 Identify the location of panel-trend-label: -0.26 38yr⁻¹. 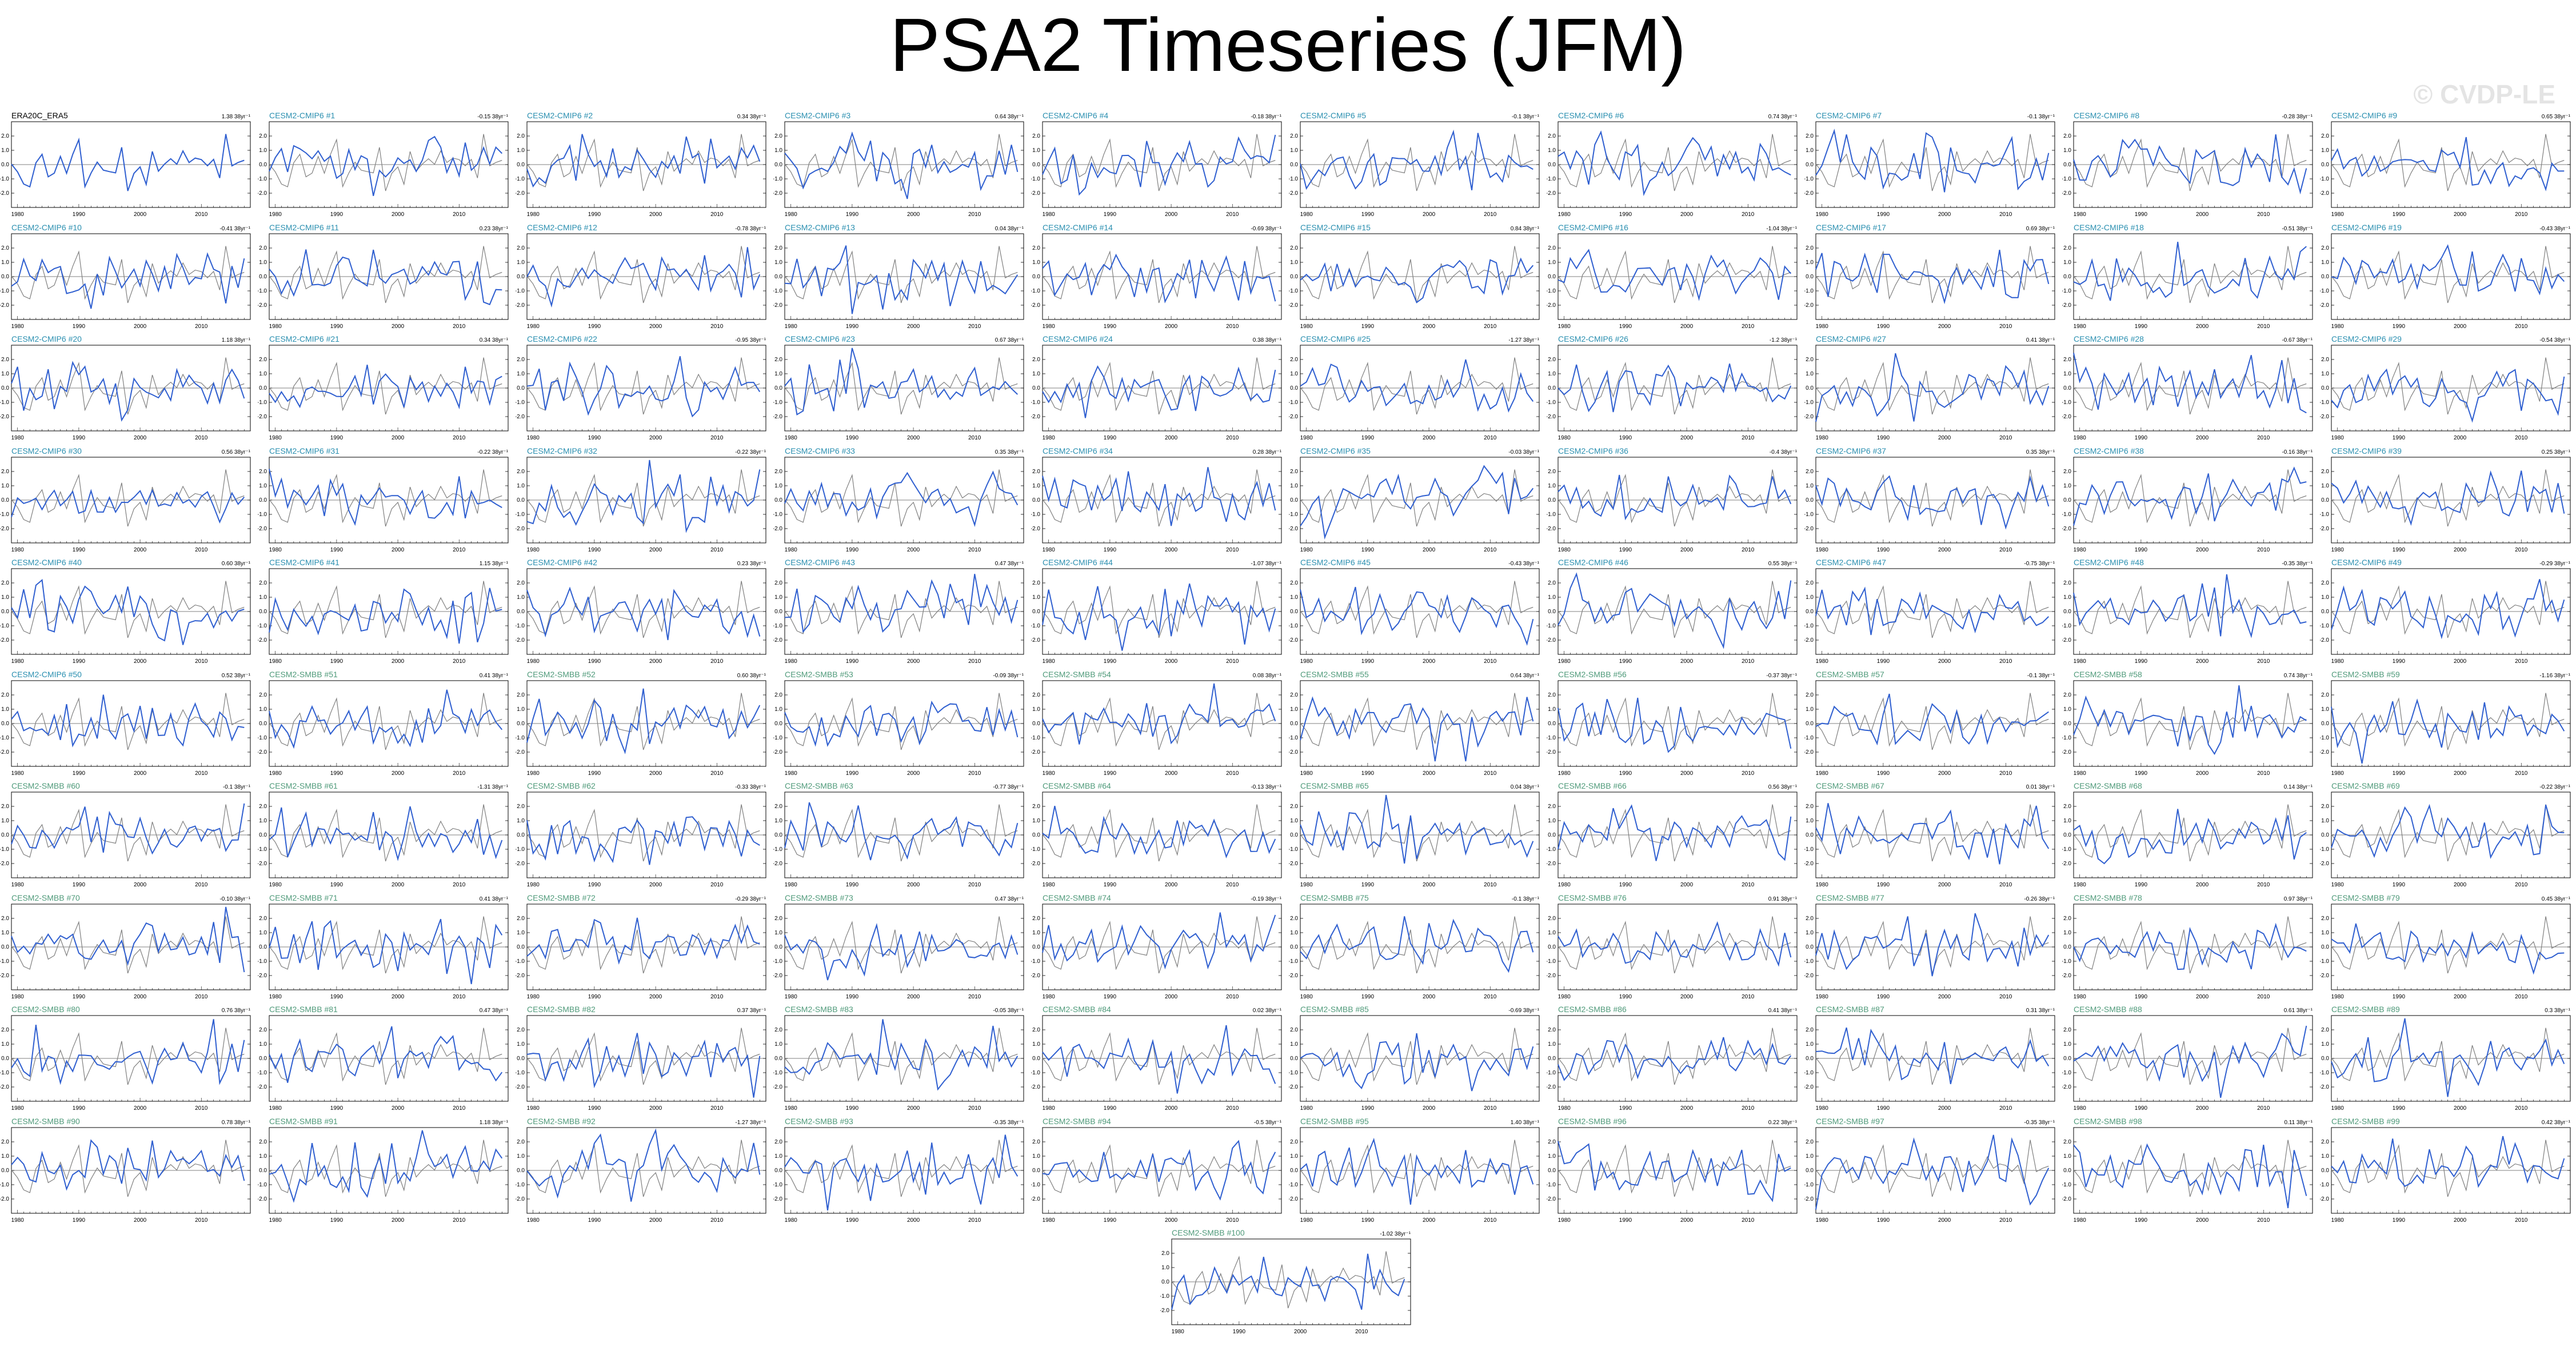
(2039, 899).